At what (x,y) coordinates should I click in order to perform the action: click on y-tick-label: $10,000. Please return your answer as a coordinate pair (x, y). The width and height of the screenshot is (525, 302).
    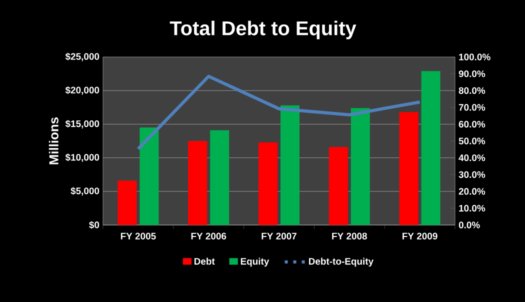
    Looking at the image, I should click on (82, 158).